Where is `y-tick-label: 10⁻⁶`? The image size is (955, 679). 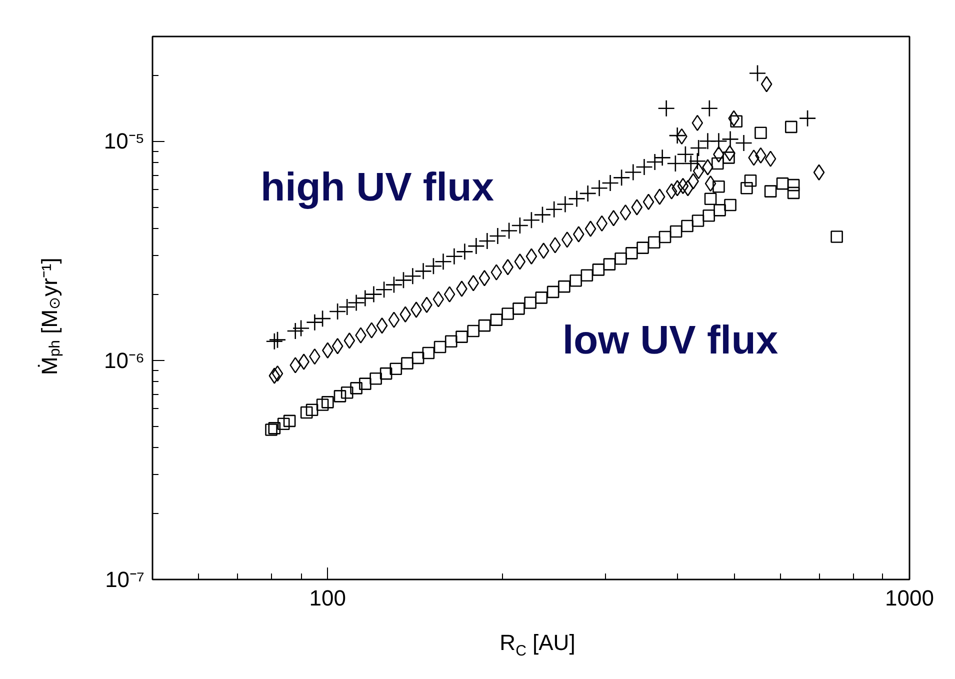
y-tick-label: 10⁻⁶ is located at coordinates (124, 360).